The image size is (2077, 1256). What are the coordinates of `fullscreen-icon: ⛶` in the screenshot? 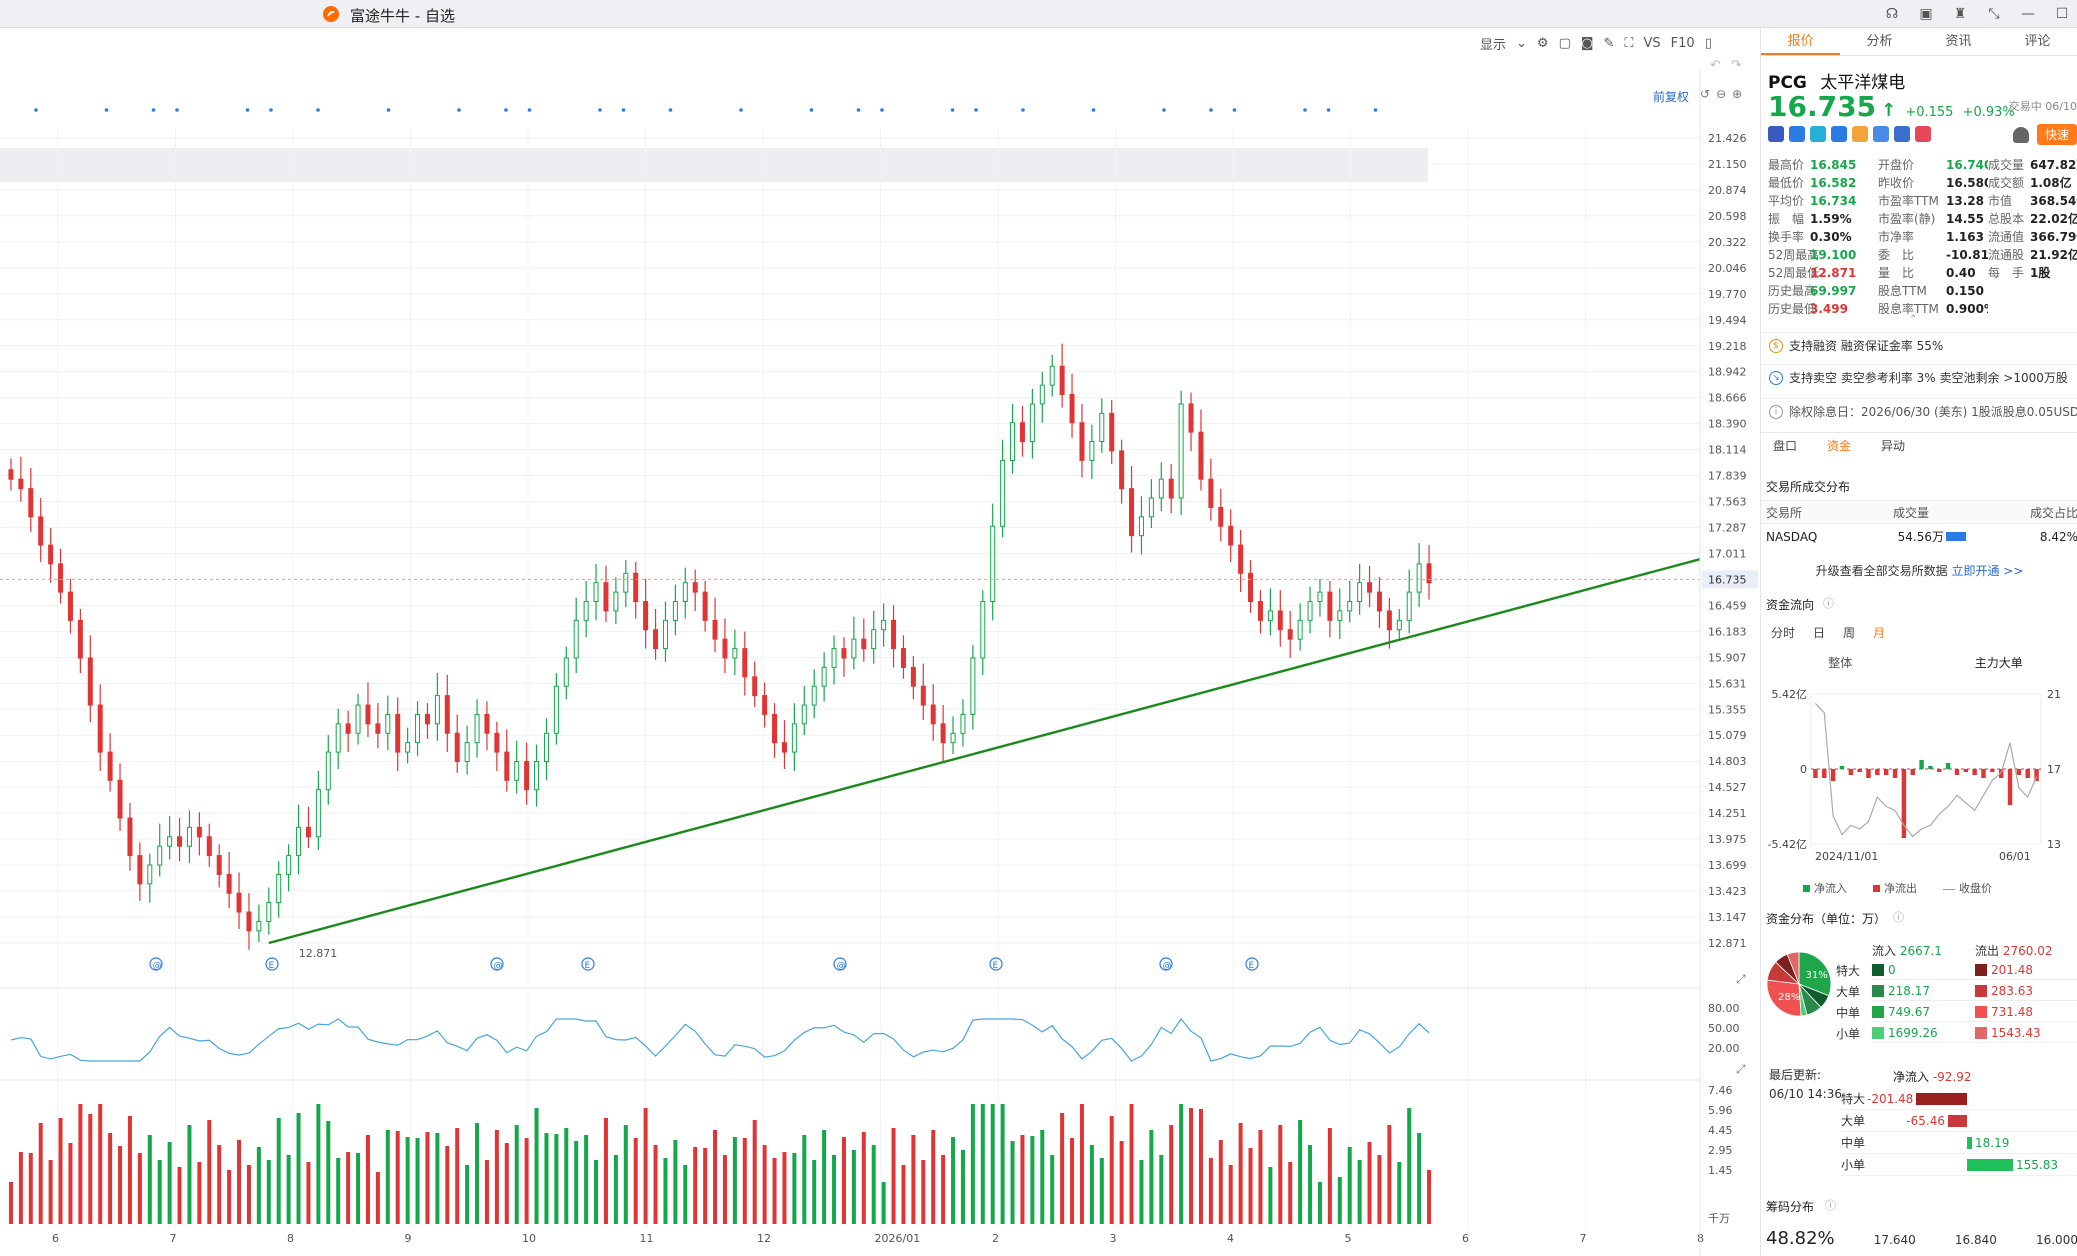 It's located at (1629, 43).